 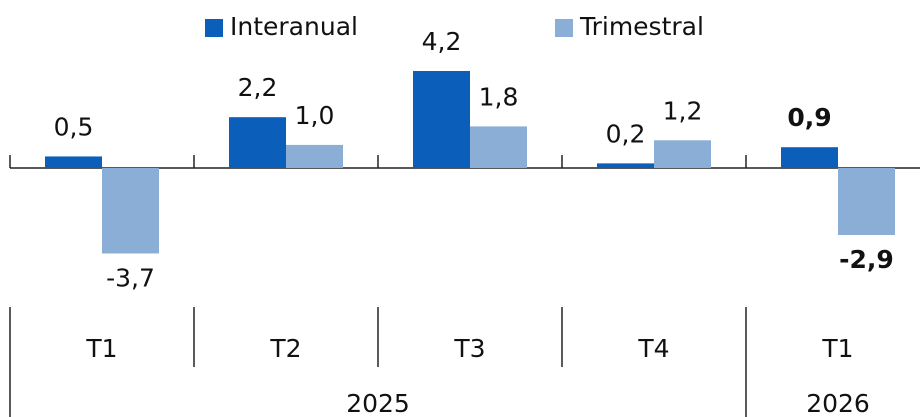 I want to click on data-label: -3,7, so click(x=130, y=277).